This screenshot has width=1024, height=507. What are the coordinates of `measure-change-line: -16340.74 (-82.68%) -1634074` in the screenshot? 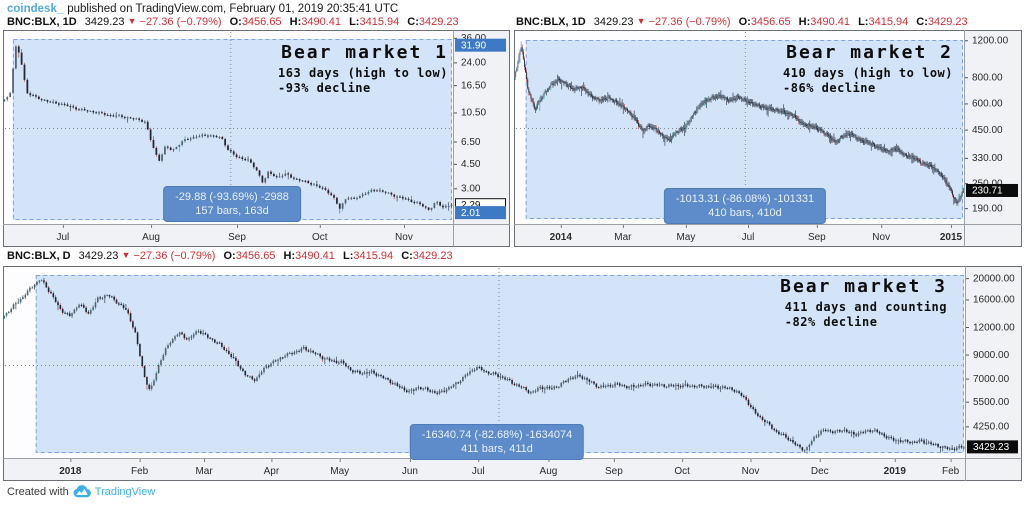 It's located at (497, 435).